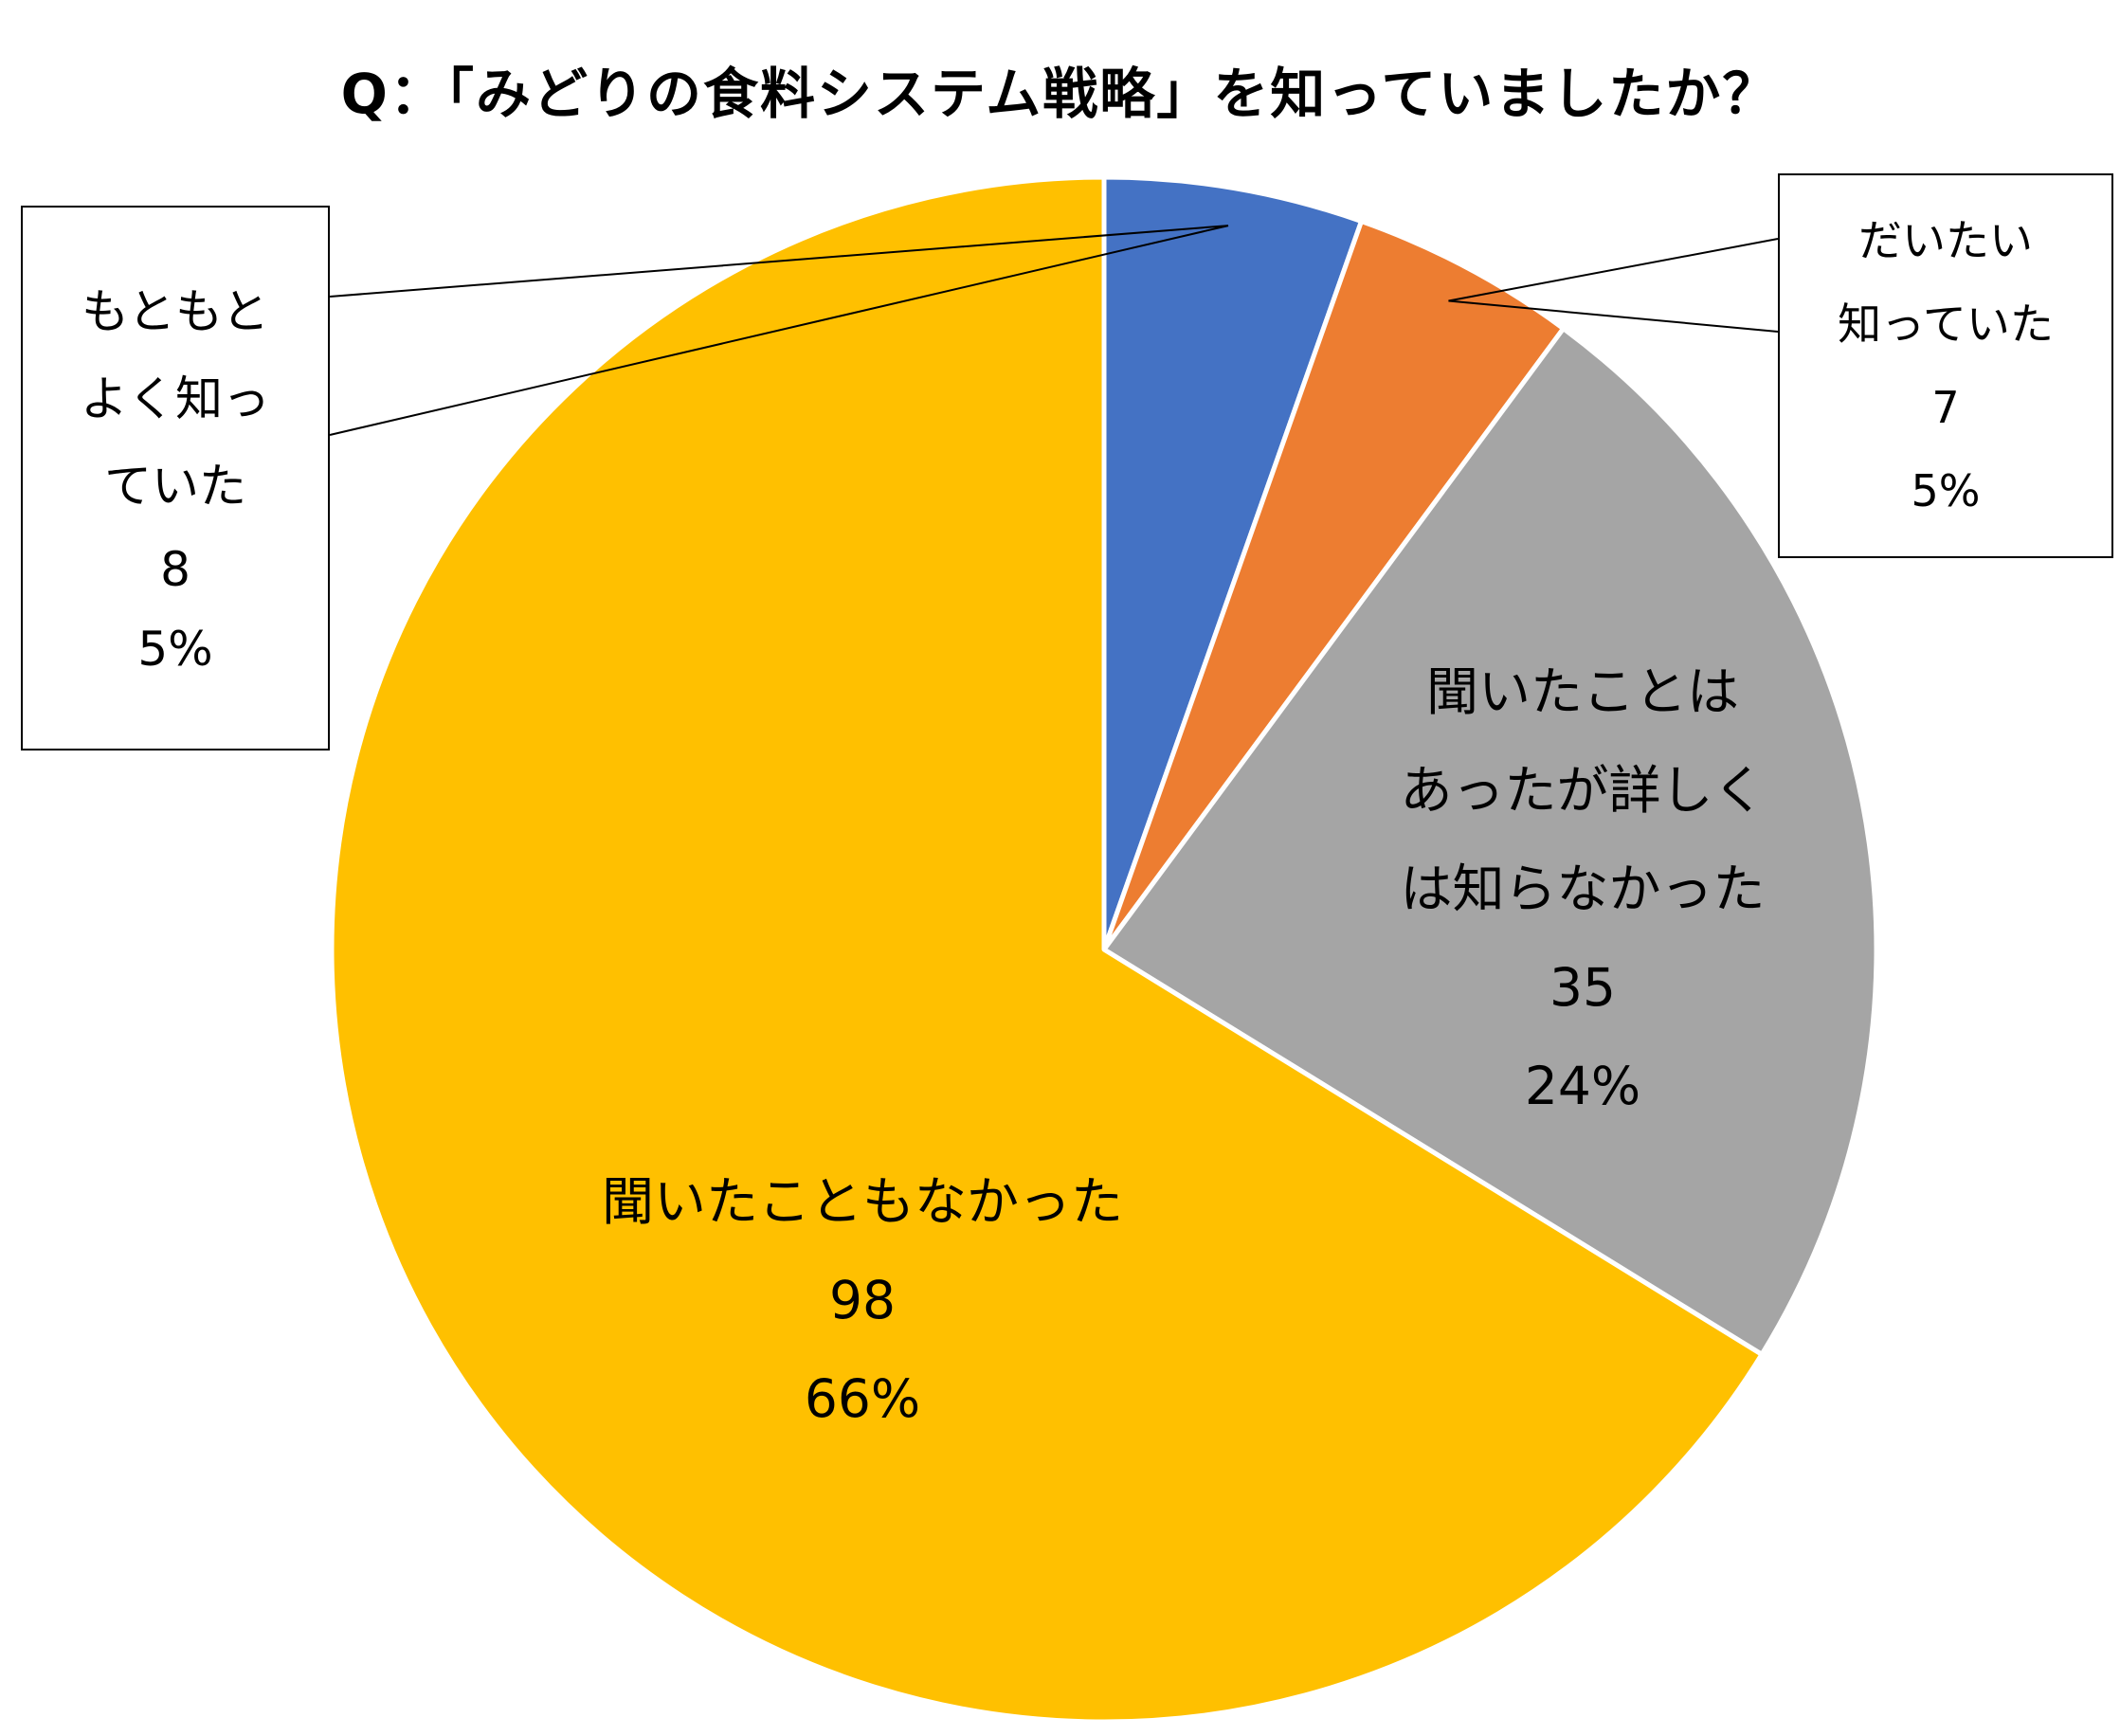  What do you see at coordinates (175, 649) in the screenshot?
I see `slice-0-percent: 5%` at bounding box center [175, 649].